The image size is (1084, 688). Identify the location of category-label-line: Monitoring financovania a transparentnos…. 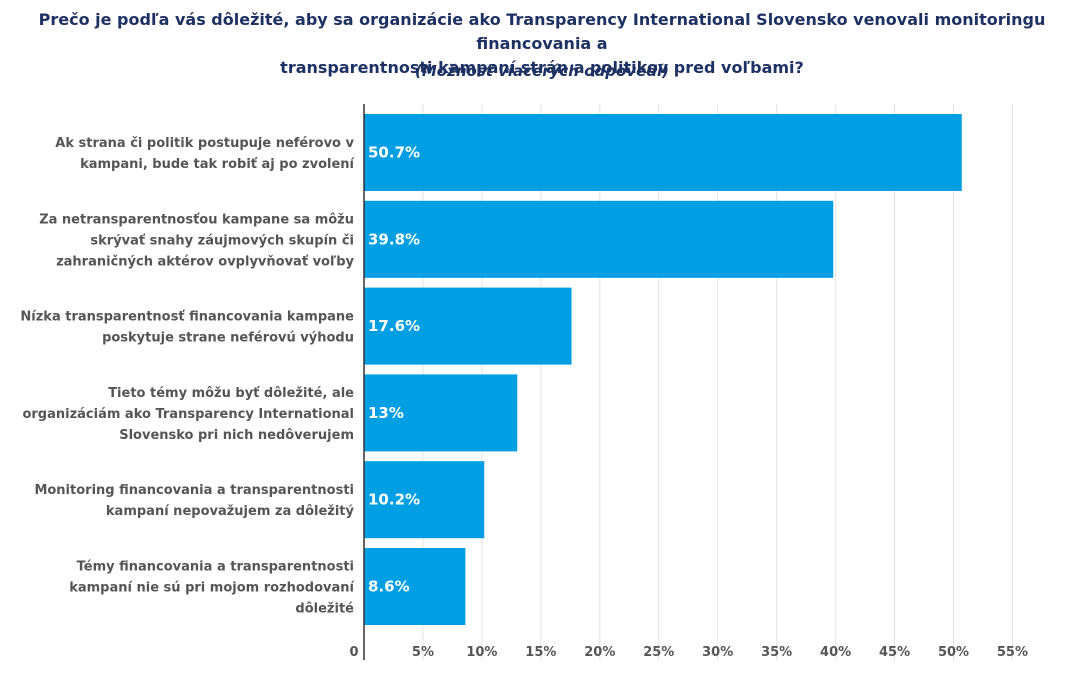
(194, 490).